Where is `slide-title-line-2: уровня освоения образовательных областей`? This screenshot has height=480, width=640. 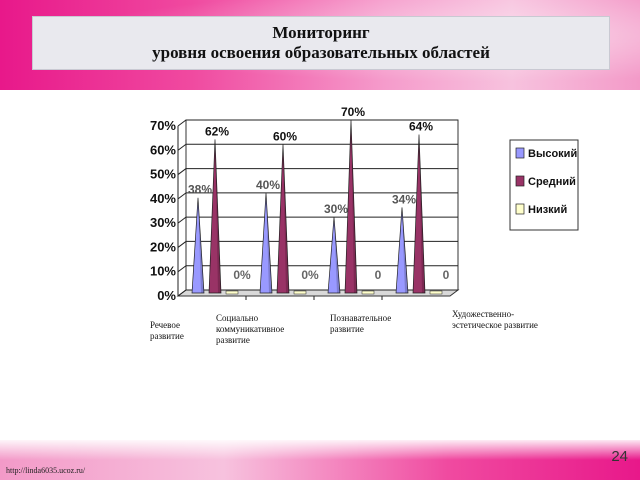
slide-title-line-2: уровня освоения образовательных областей is located at coordinates (321, 52).